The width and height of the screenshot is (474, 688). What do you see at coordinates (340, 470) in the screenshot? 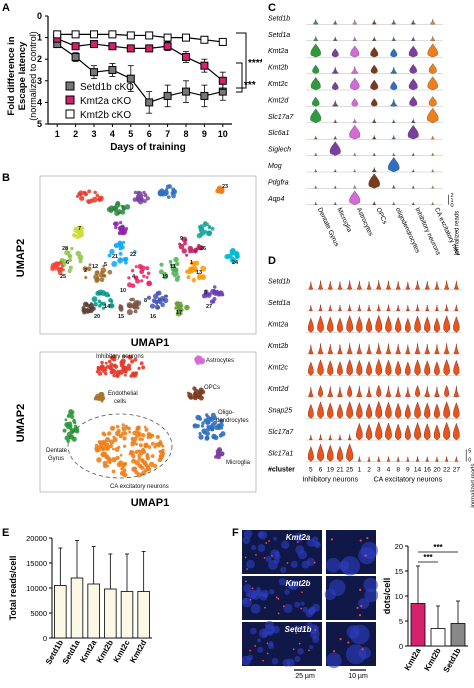
I see `cluster-number: 21` at bounding box center [340, 470].